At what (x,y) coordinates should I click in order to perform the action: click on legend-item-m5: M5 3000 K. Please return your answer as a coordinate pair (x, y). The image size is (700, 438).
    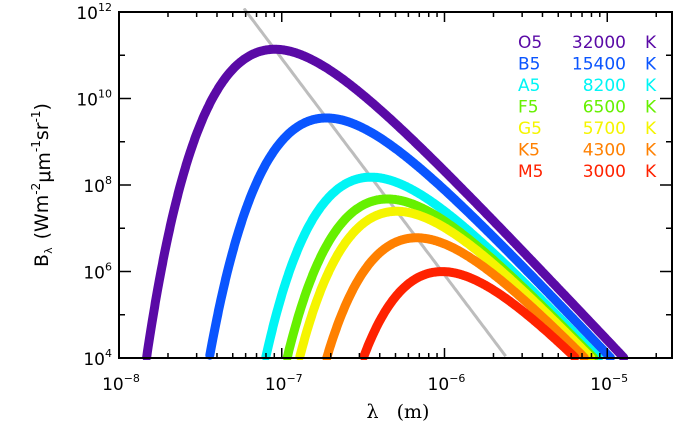
    Looking at the image, I should click on (587, 172).